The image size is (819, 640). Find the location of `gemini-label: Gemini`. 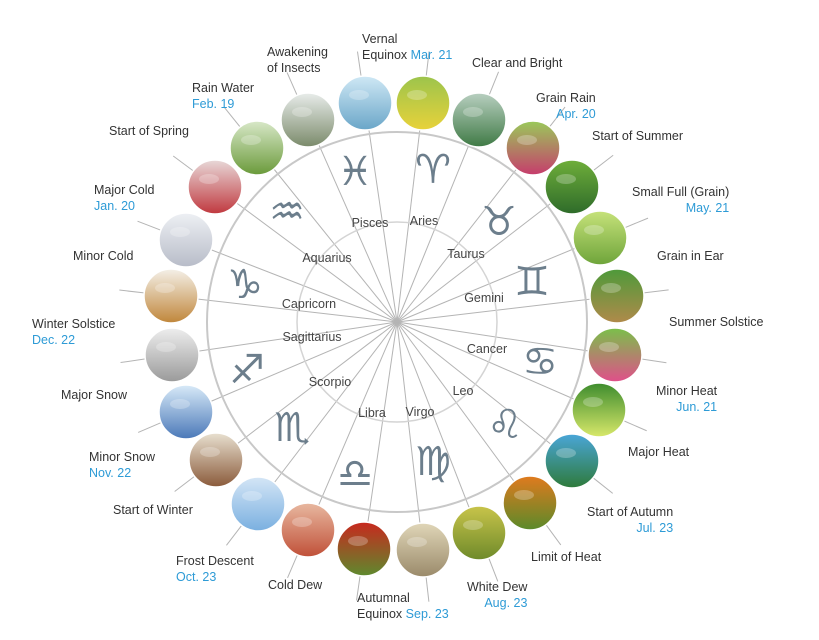

gemini-label: Gemini is located at coordinates (484, 298).